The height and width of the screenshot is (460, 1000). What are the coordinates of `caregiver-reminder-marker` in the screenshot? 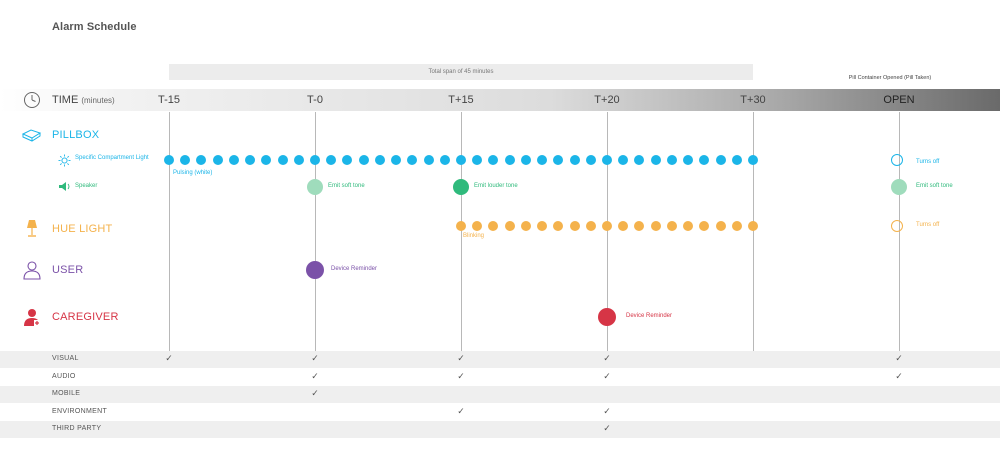 It's located at (607, 317).